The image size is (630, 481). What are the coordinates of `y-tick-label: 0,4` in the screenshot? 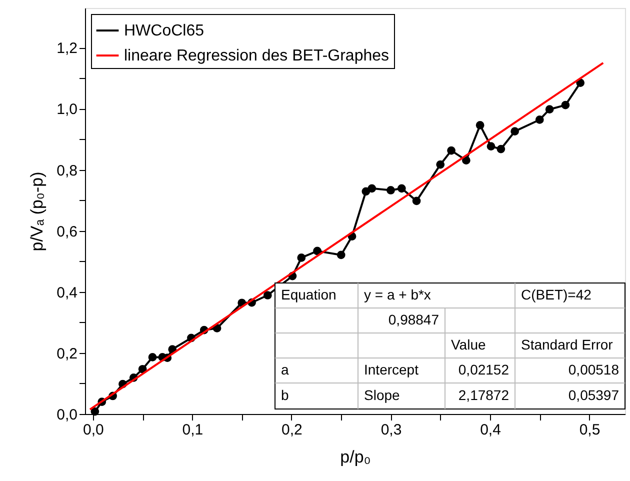 It's located at (67, 293).